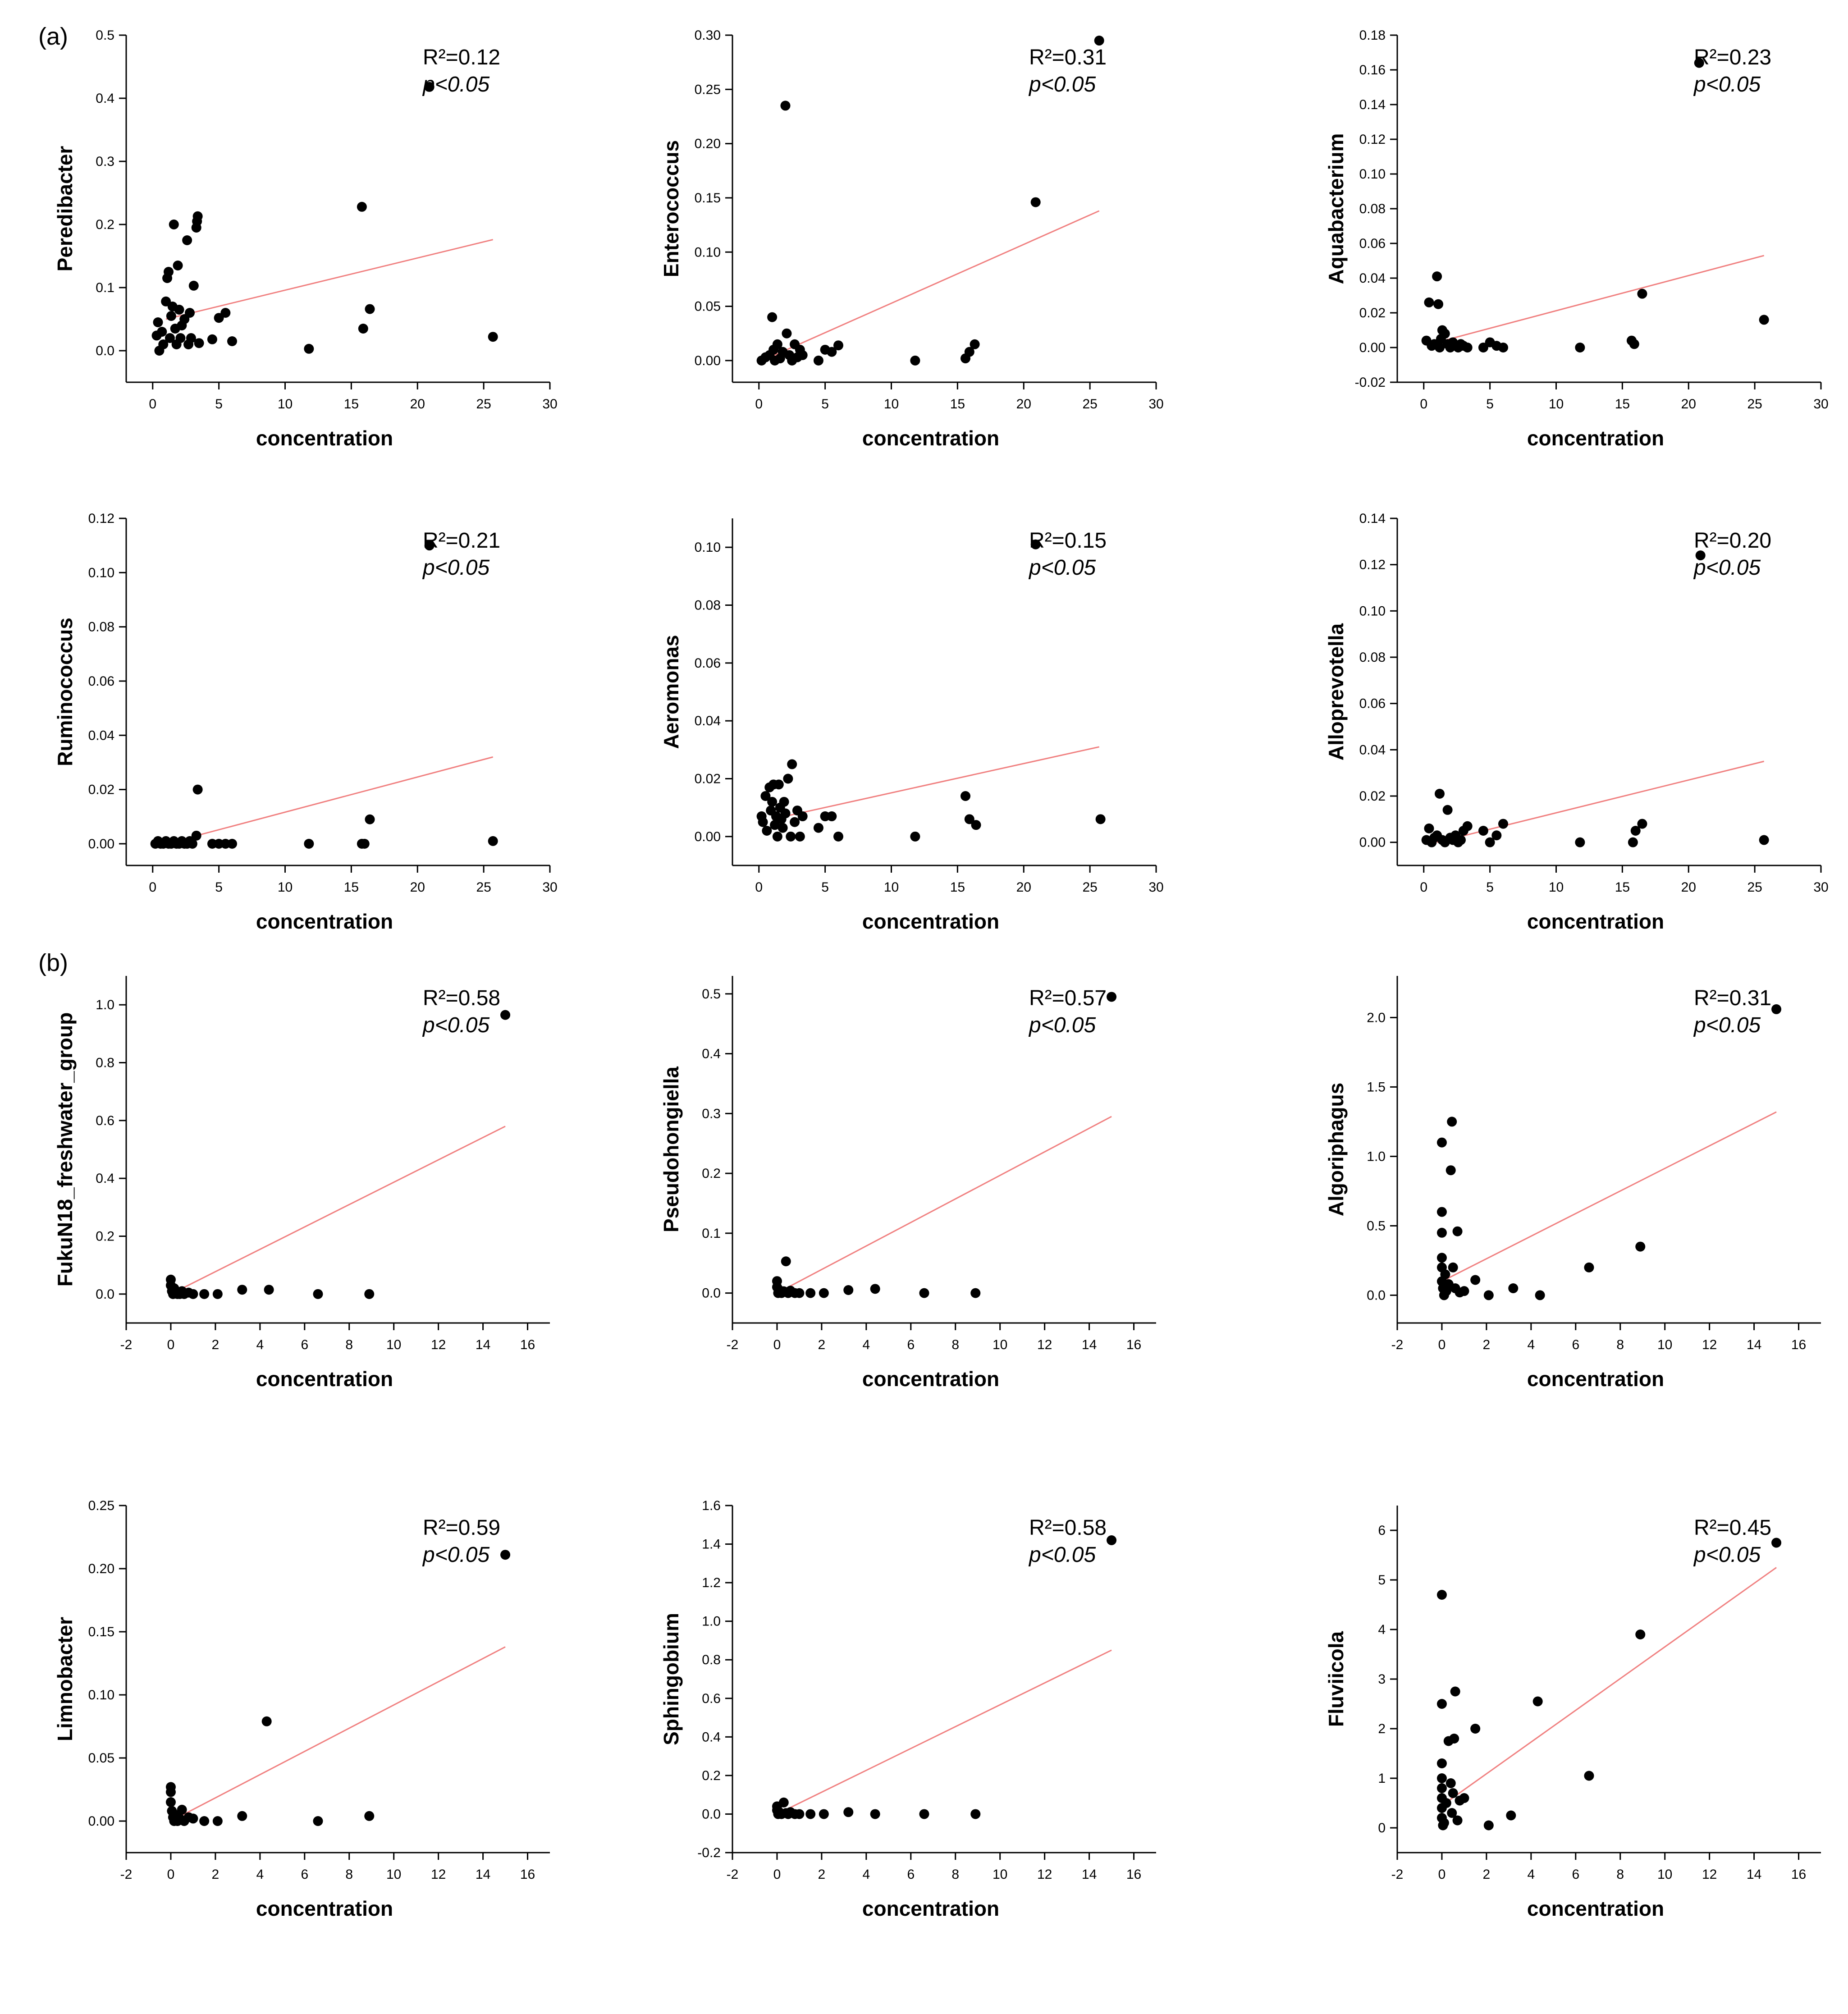 The width and height of the screenshot is (1848, 2014). What do you see at coordinates (711, 1621) in the screenshot?
I see `y-tick-label: 1.0` at bounding box center [711, 1621].